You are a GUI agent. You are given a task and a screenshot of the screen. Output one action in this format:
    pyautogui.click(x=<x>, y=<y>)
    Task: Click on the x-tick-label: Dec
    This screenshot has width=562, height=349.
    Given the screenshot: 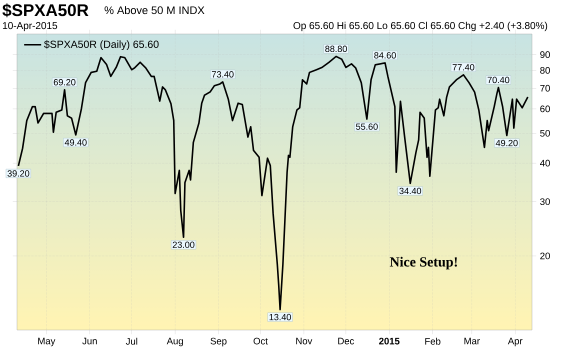 What is the action you would take?
    pyautogui.click(x=346, y=341)
    